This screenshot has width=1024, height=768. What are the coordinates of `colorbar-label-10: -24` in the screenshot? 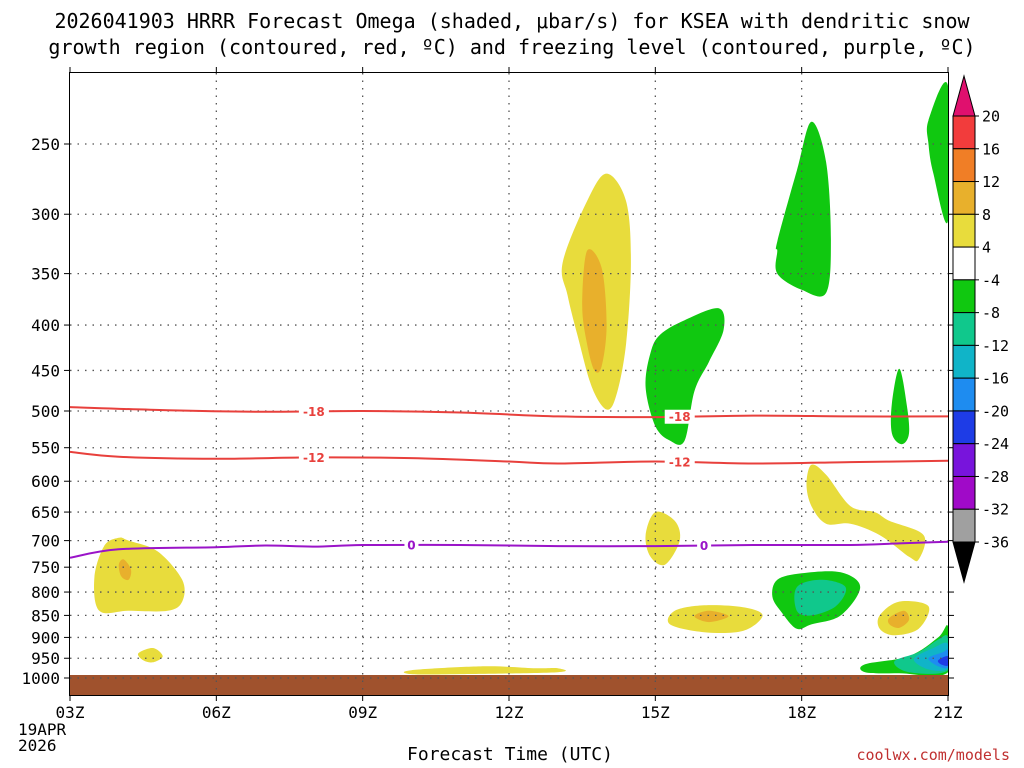 It's located at (995, 444).